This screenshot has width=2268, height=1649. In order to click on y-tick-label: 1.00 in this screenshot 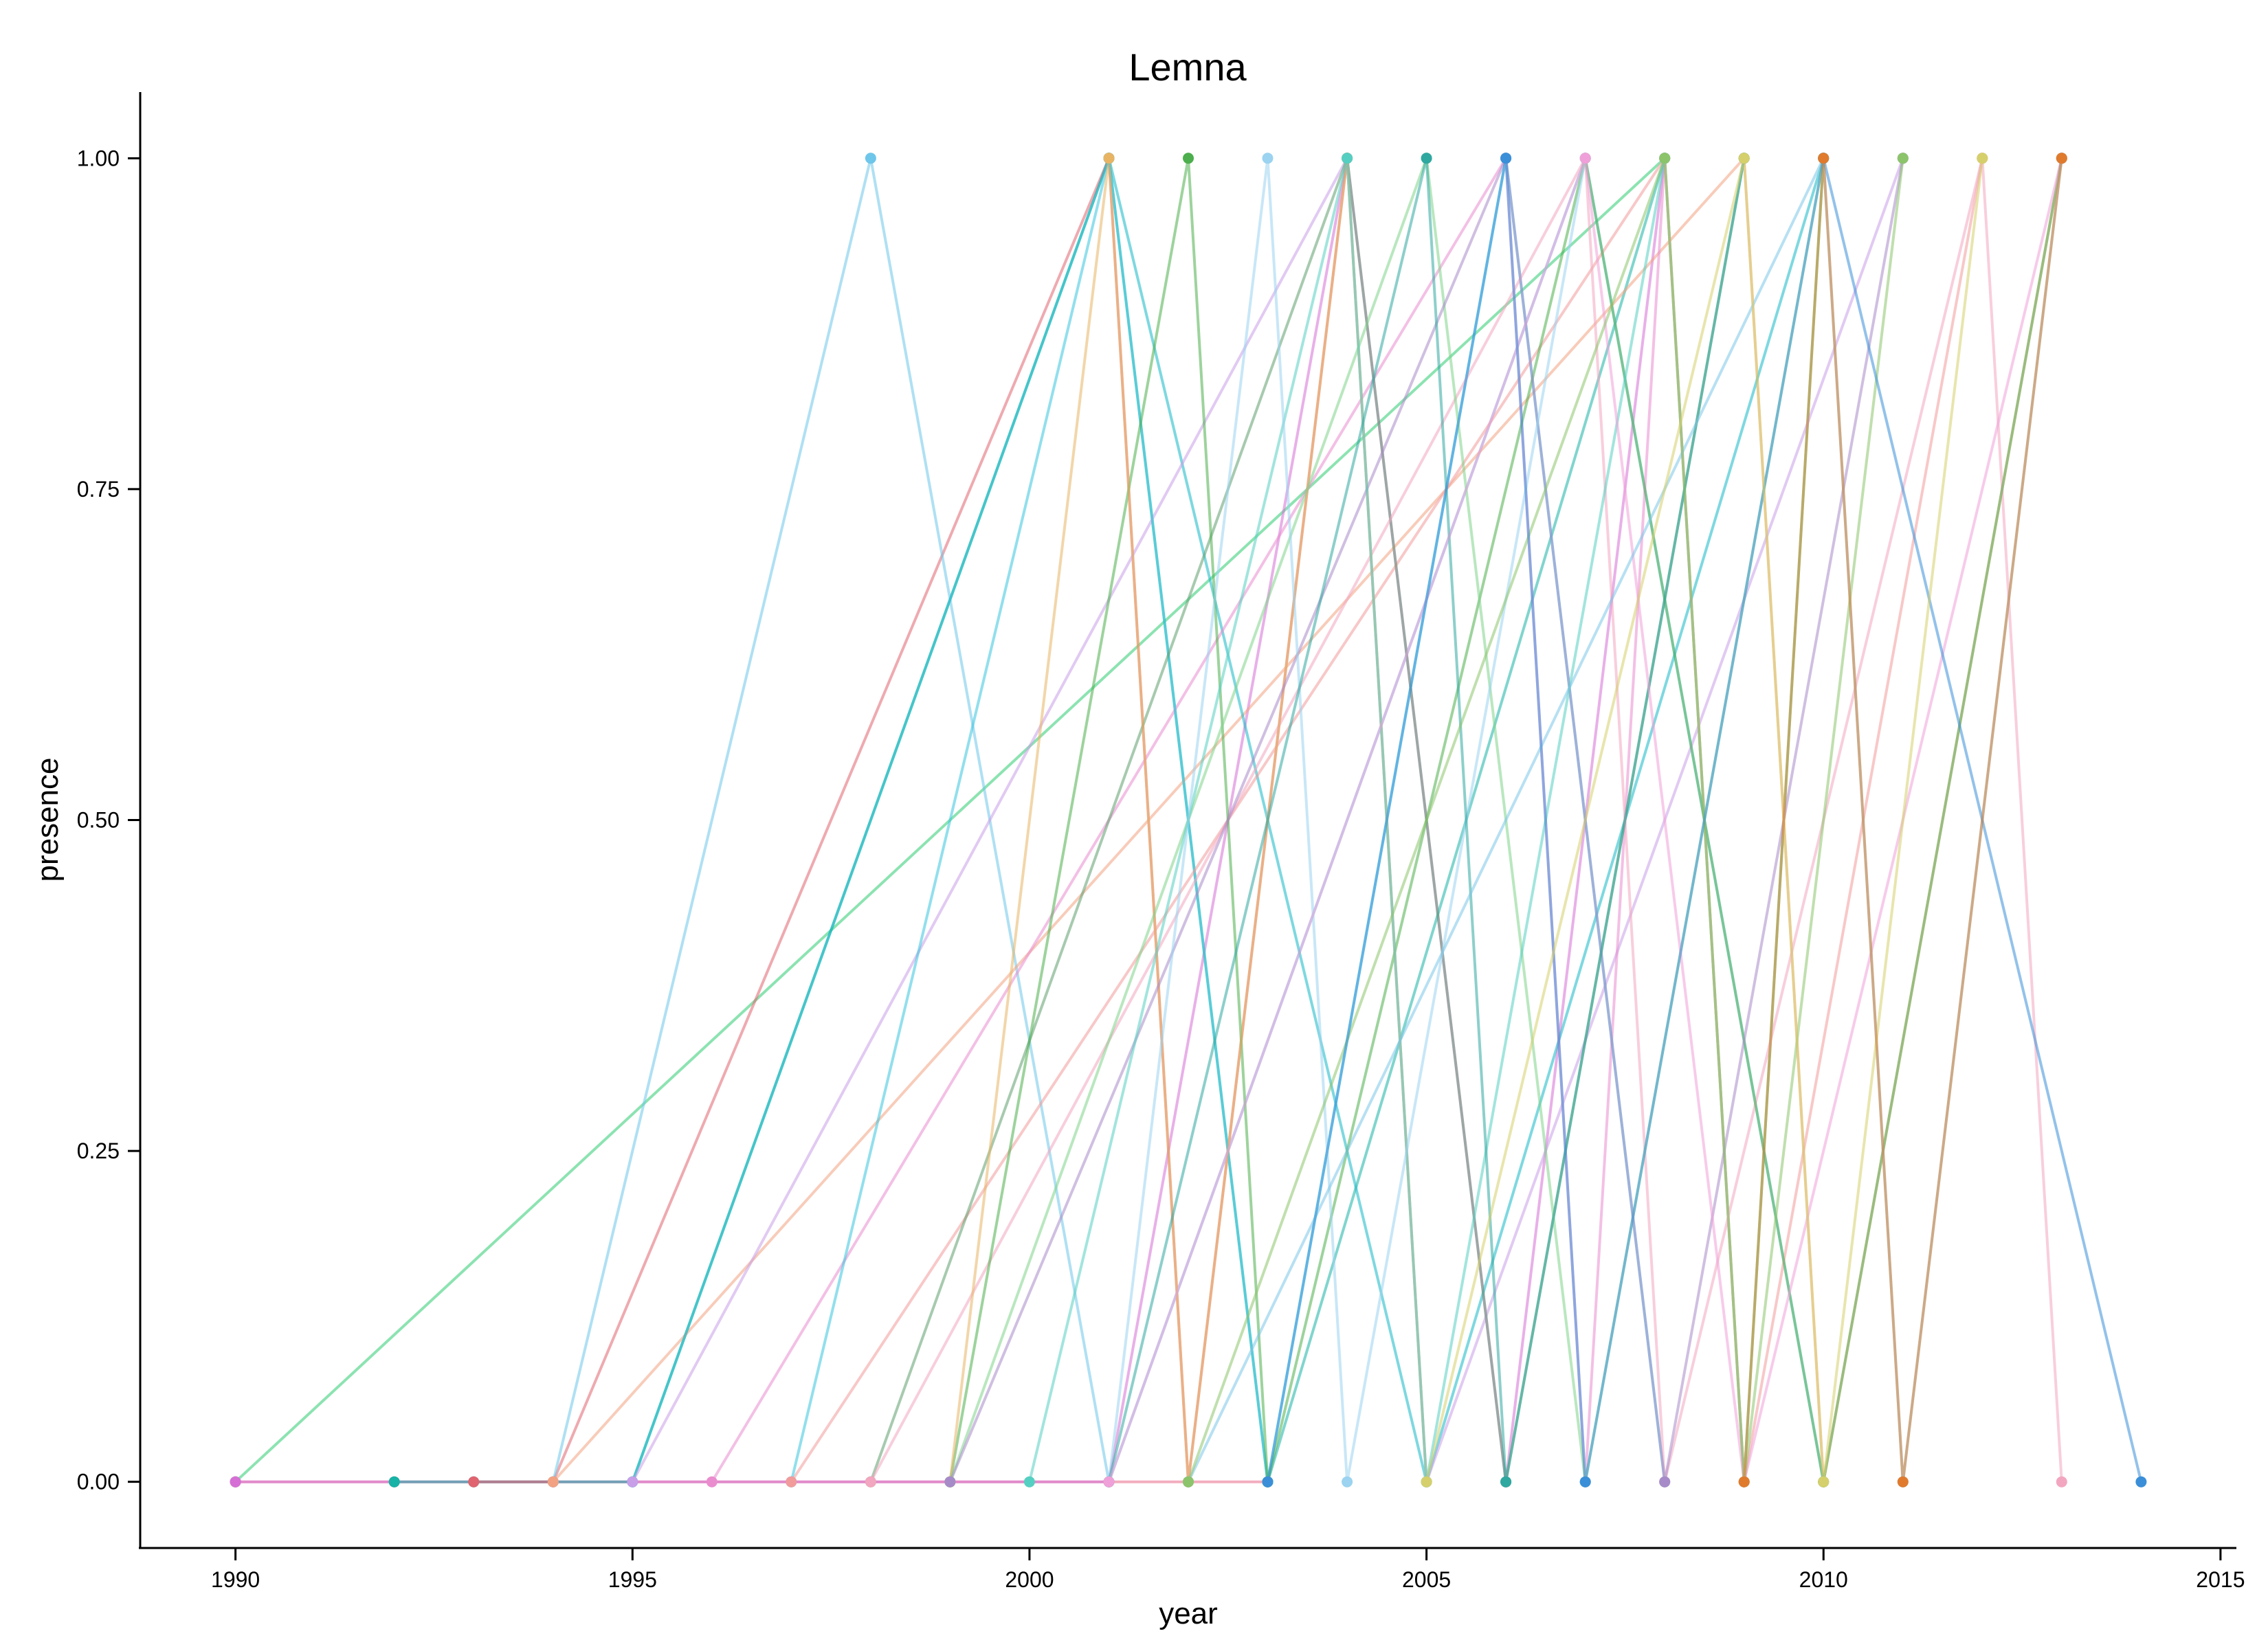, I will do `click(98, 158)`.